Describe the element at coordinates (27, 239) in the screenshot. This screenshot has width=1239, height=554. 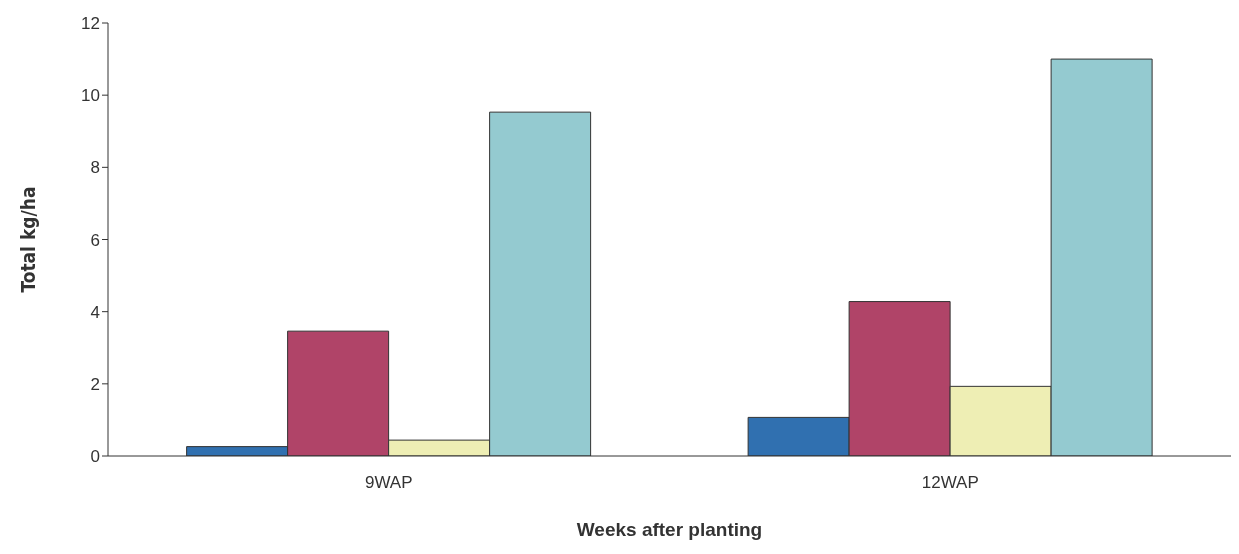
I see `y-axis-title: Total kg/ha` at that location.